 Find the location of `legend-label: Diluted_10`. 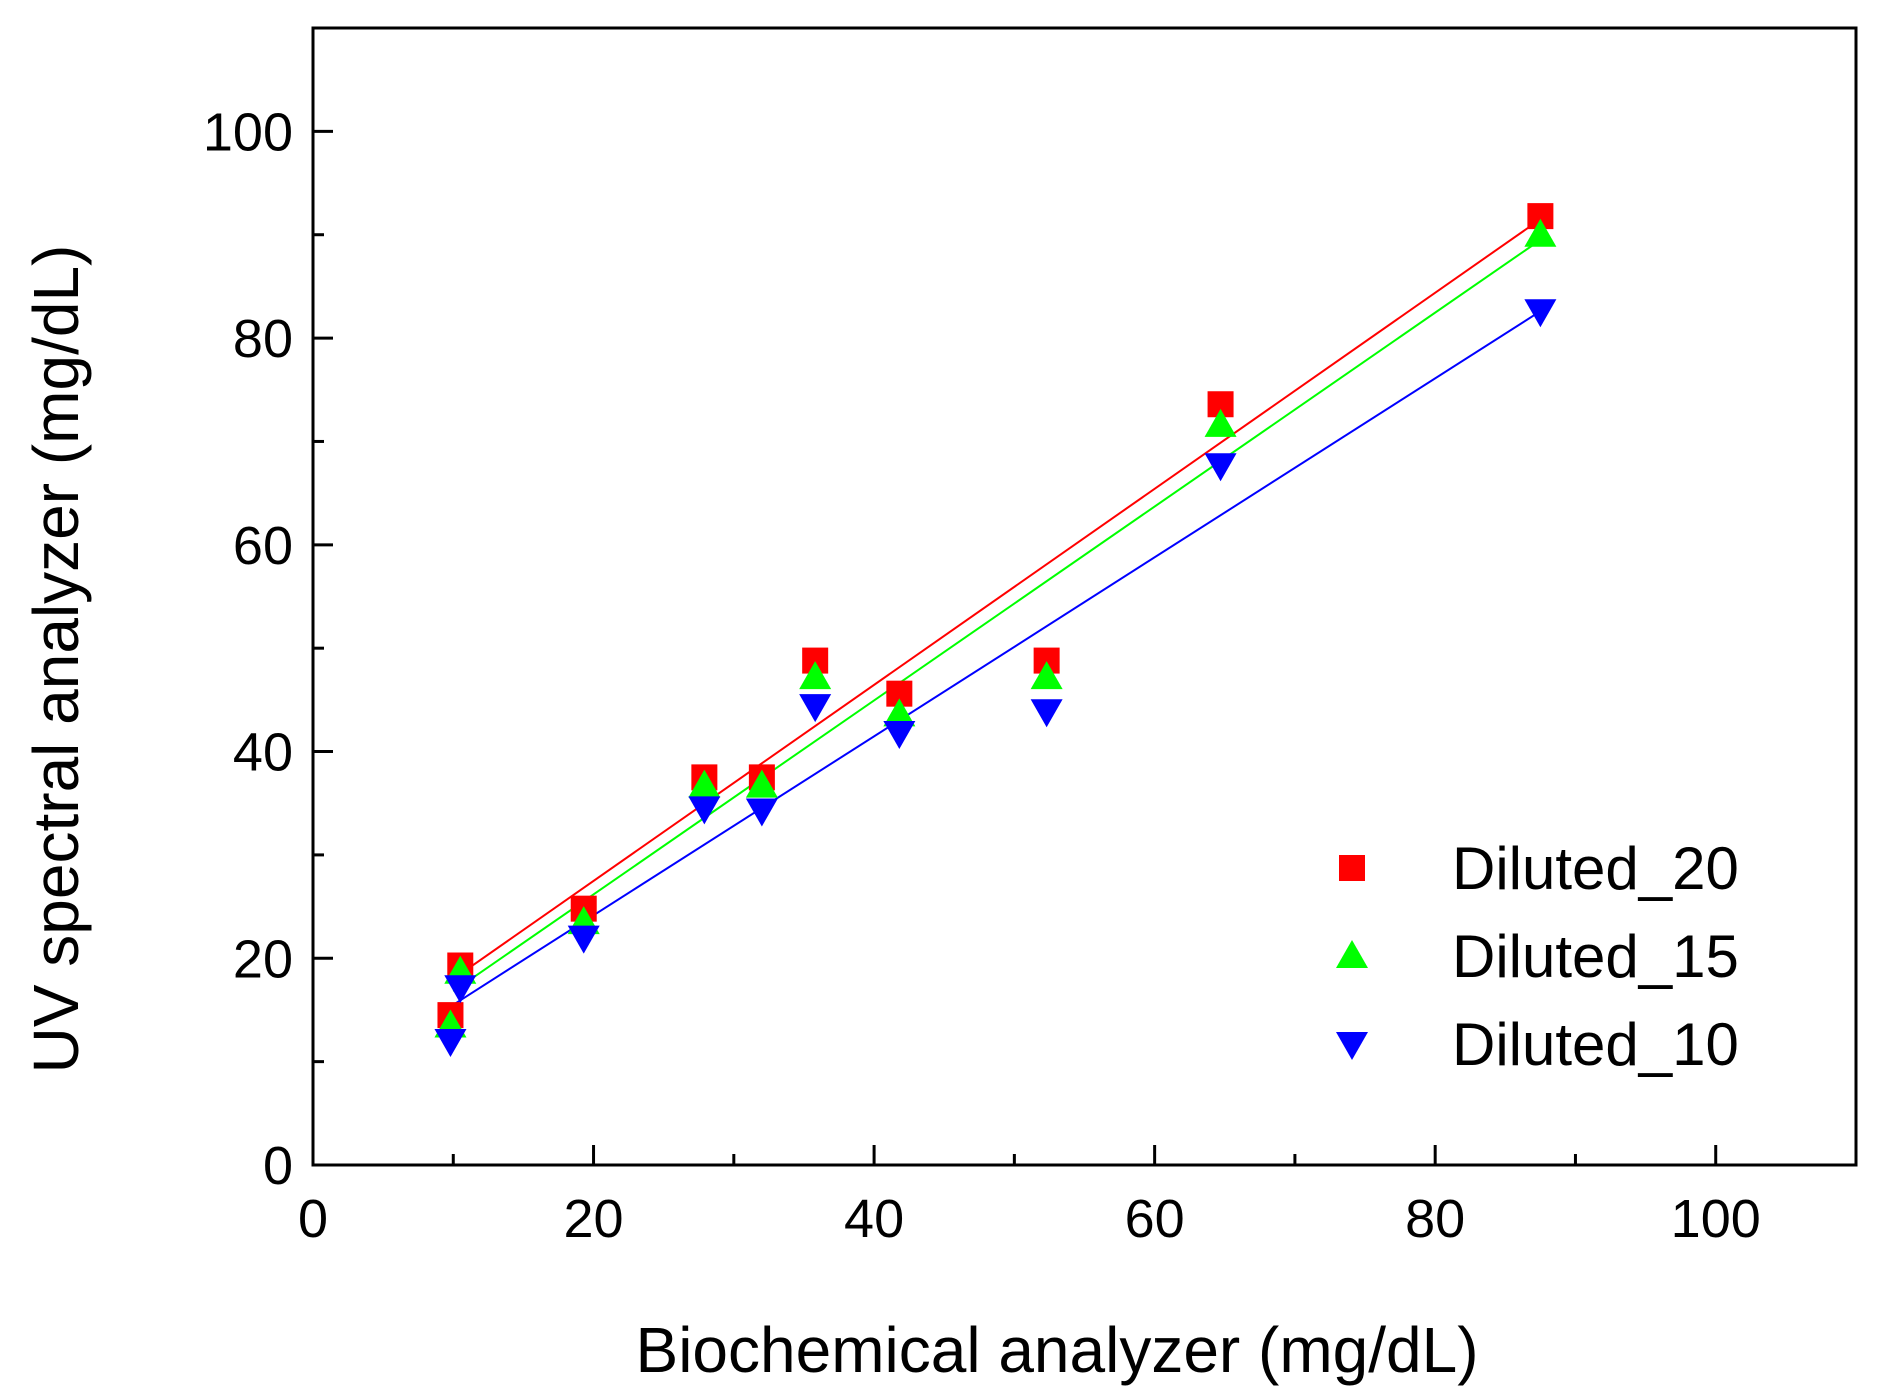

legend-label: Diluted_10 is located at coordinates (1595, 1044).